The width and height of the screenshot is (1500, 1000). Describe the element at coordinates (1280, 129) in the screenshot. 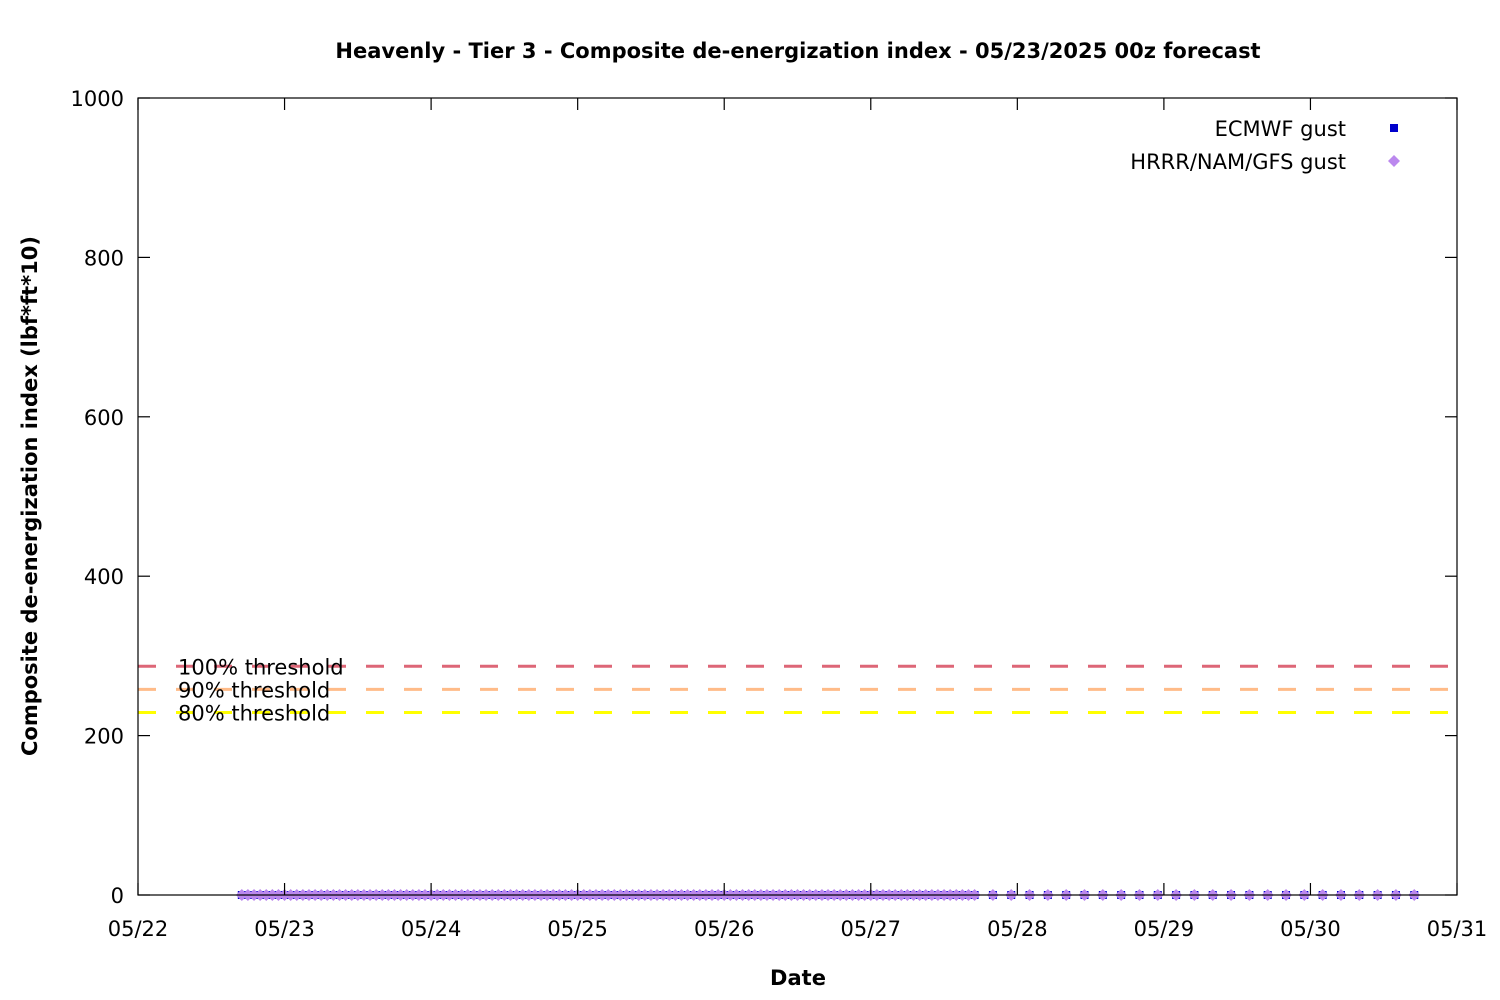

I see `legend-entry-label: ECMWF gust` at that location.